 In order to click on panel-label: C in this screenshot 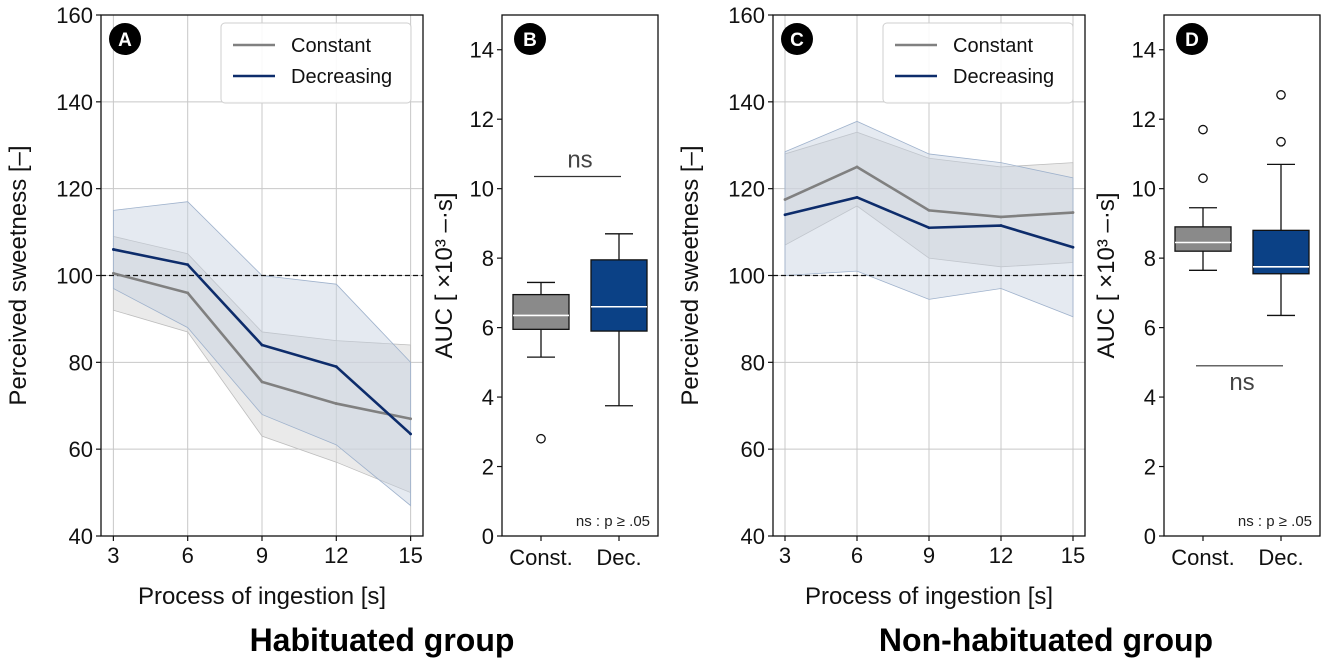, I will do `click(797, 40)`.